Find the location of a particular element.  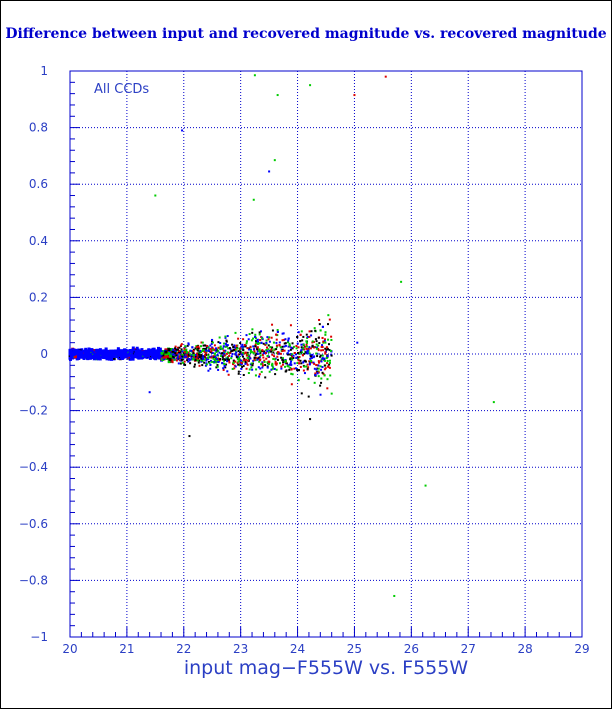

x-tick-label: 22 is located at coordinates (183, 649).